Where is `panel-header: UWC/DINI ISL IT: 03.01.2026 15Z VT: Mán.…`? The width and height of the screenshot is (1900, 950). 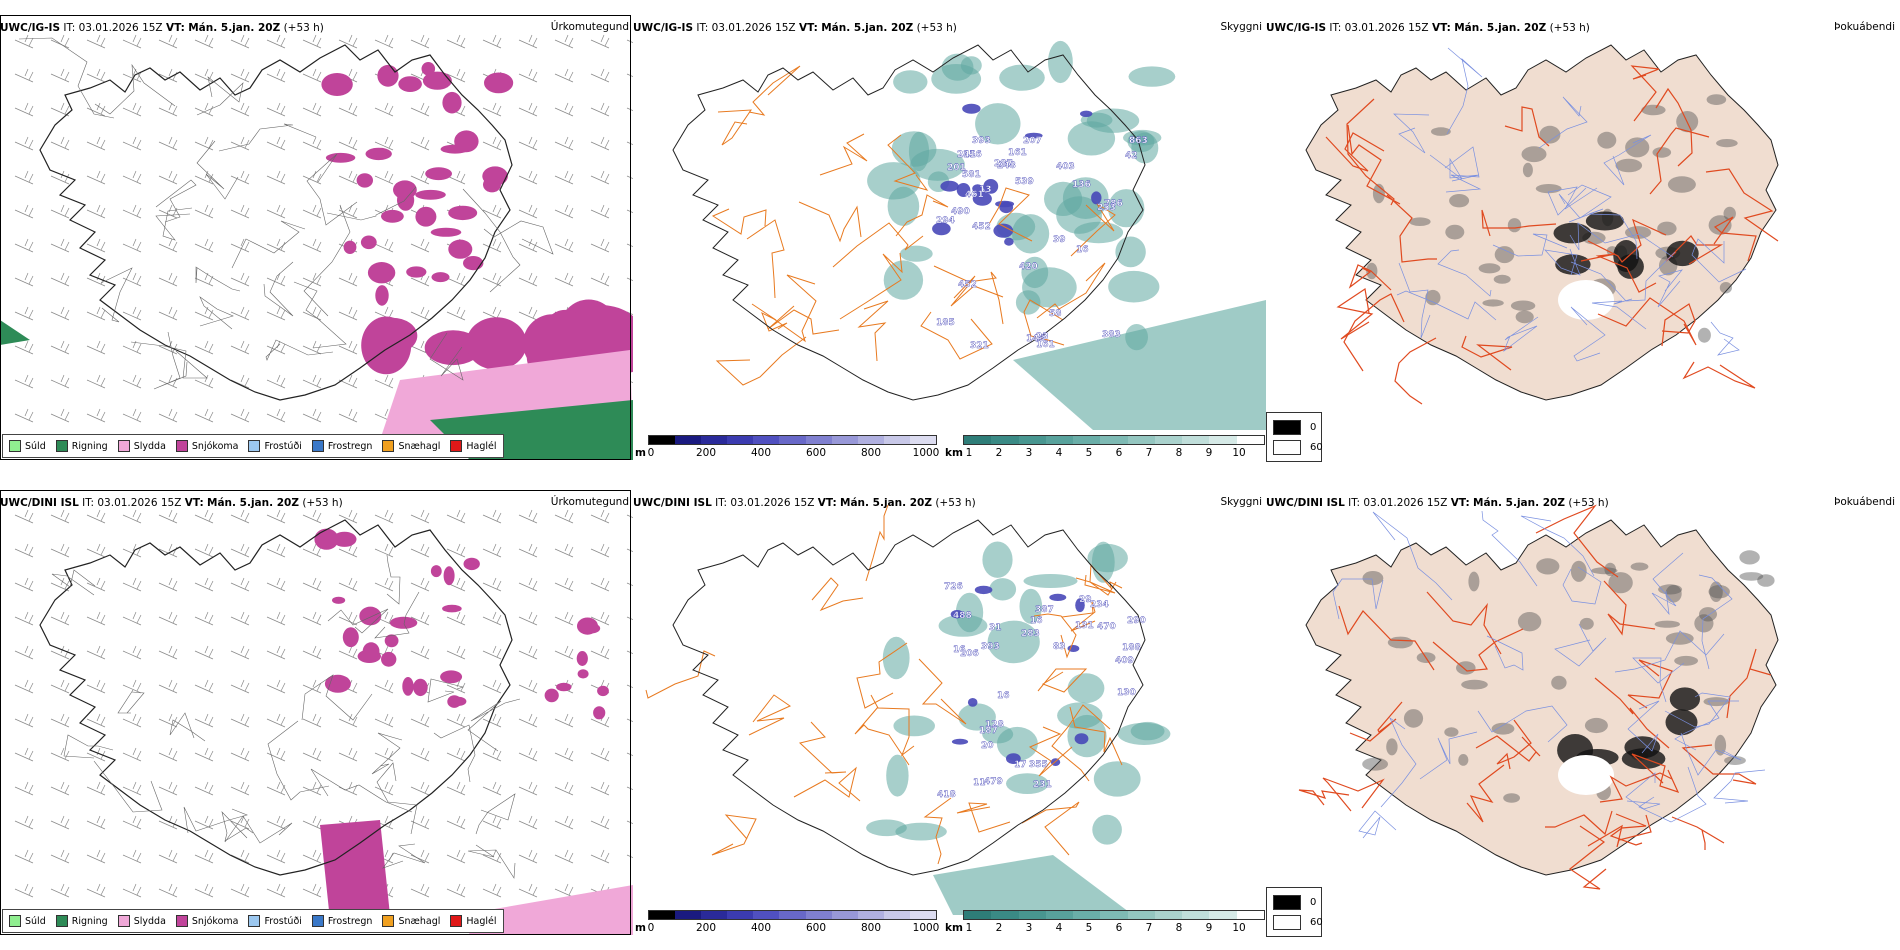 panel-header: UWC/DINI ISL IT: 03.01.2026 15Z VT: Mán.… is located at coordinates (1437, 503).